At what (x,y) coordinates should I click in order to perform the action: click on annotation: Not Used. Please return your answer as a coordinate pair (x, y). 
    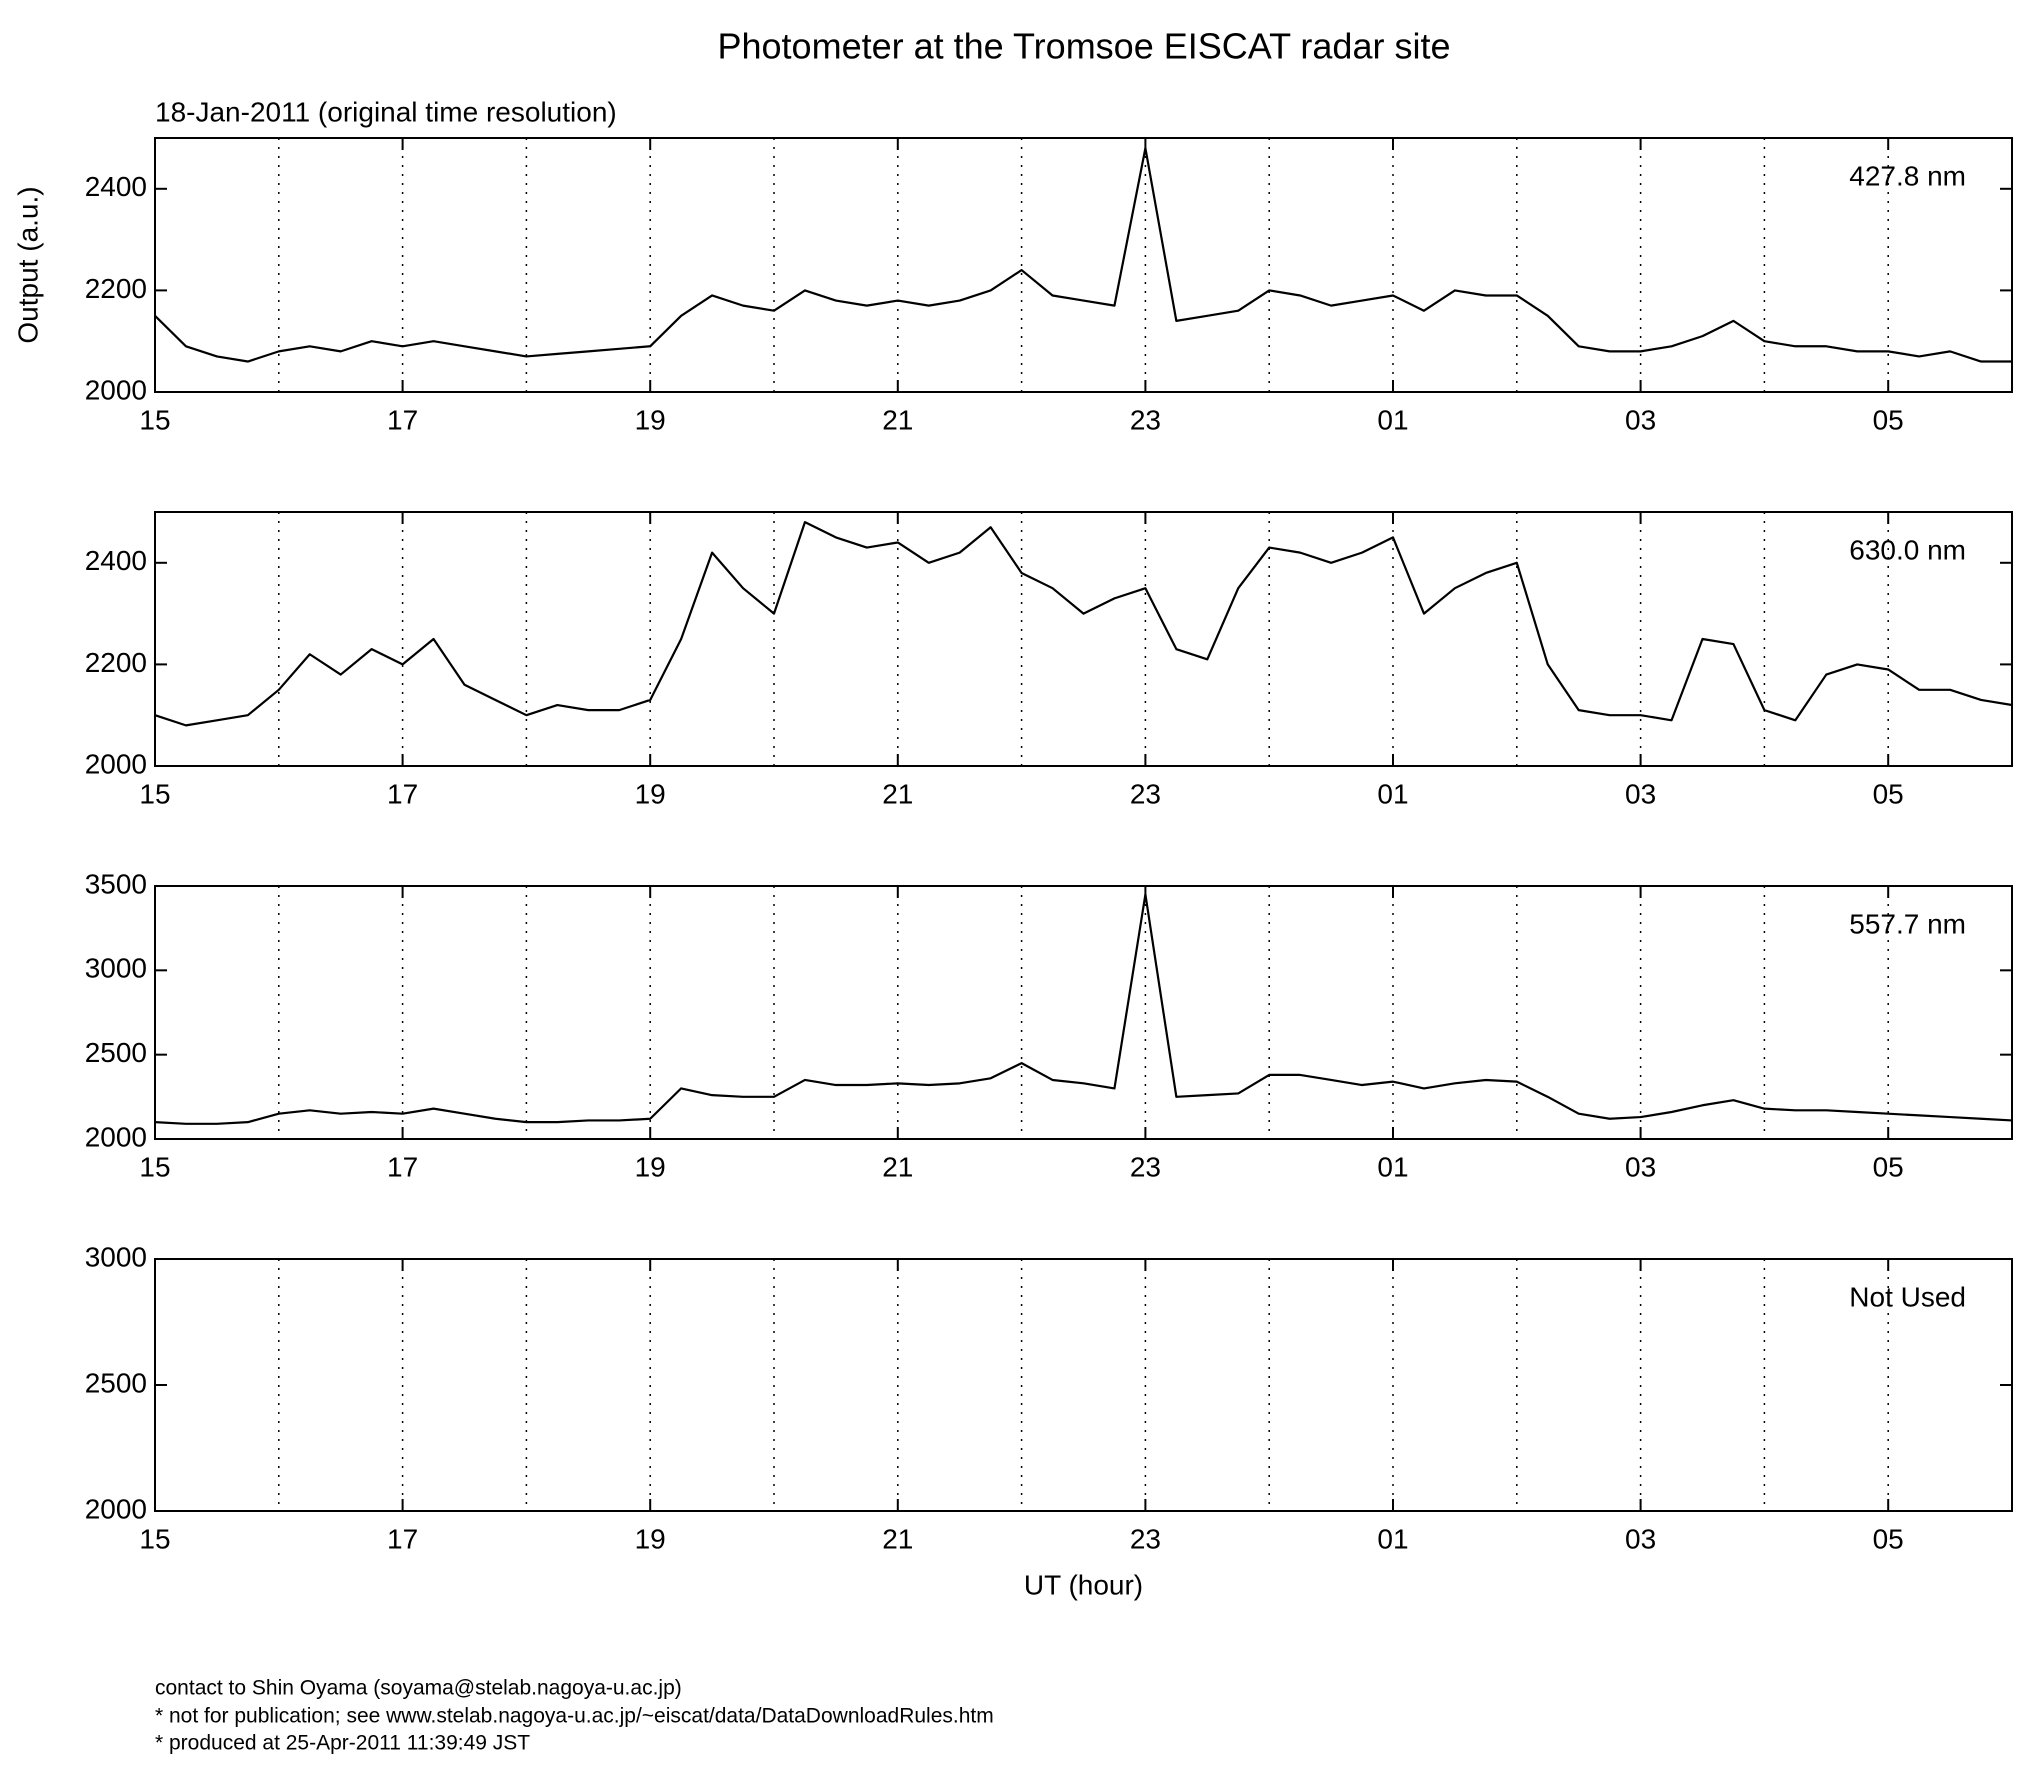
    Looking at the image, I should click on (1907, 1296).